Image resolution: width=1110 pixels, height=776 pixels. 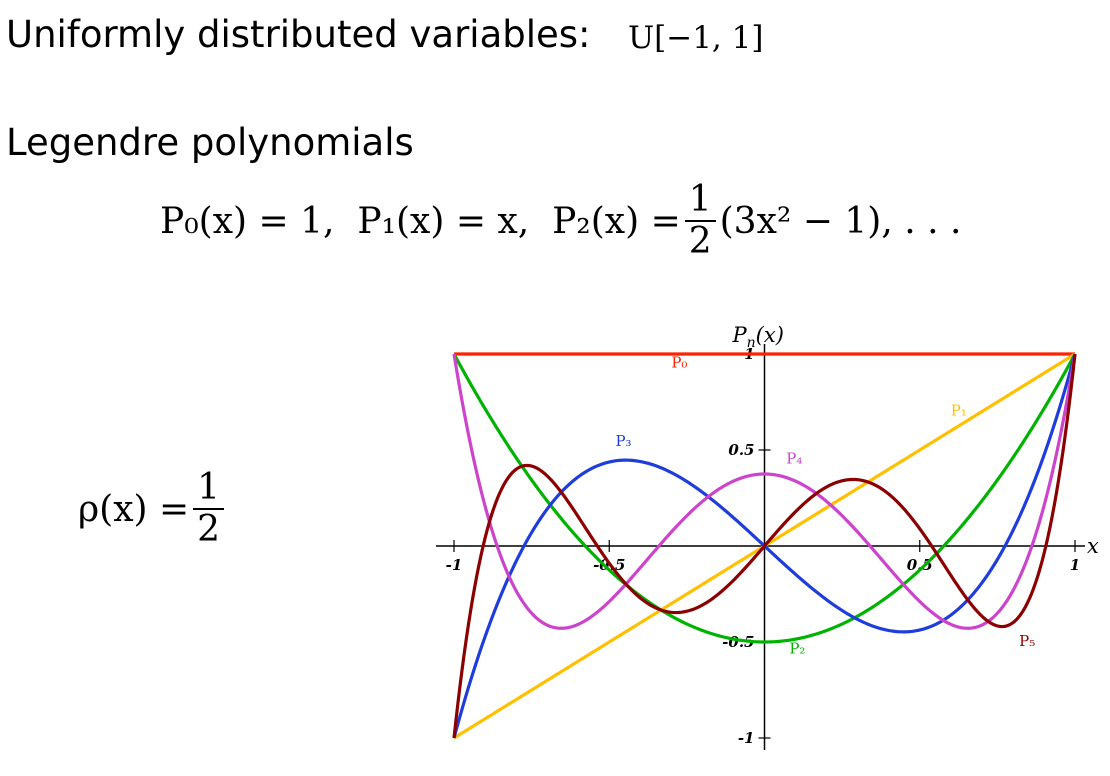 I want to click on rho-denominator: 2, so click(x=208, y=528).